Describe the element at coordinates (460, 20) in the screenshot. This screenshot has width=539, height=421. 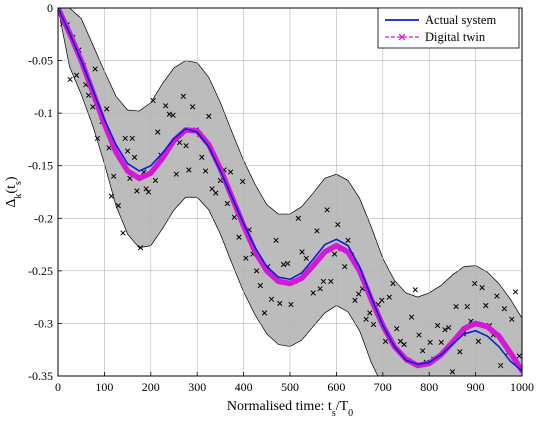
I see `legend-label-actual-system: Actual system` at that location.